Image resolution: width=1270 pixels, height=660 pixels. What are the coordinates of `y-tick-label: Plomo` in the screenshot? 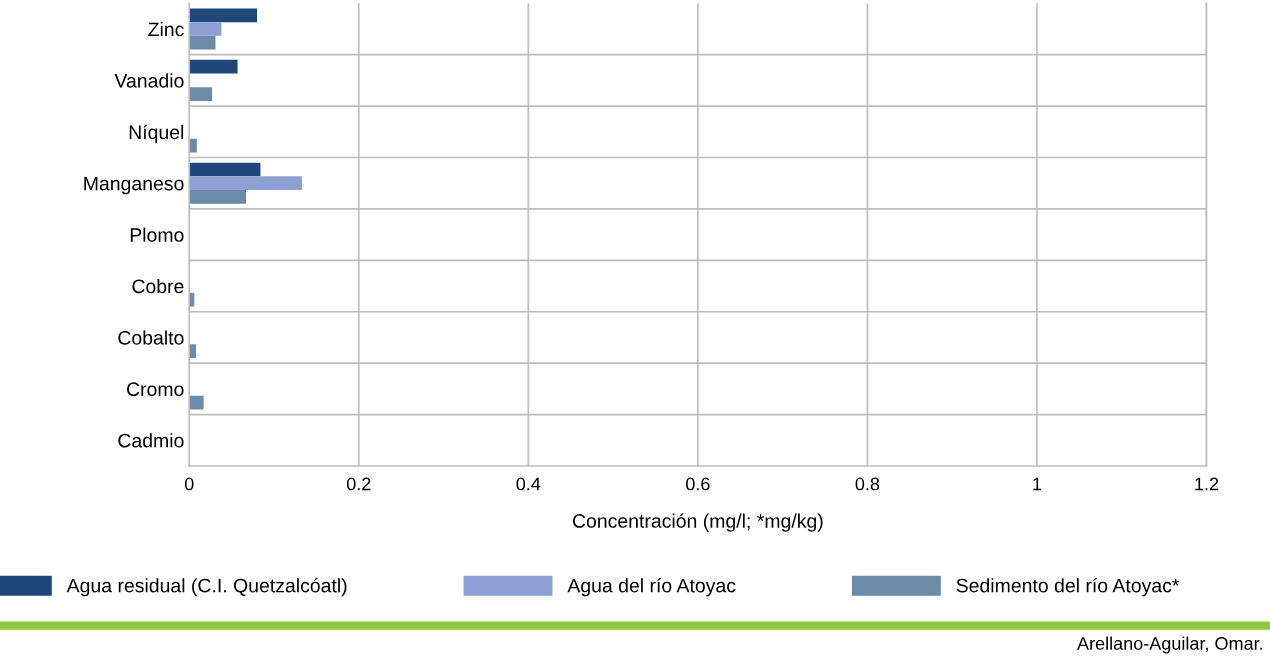 It's located at (157, 234).